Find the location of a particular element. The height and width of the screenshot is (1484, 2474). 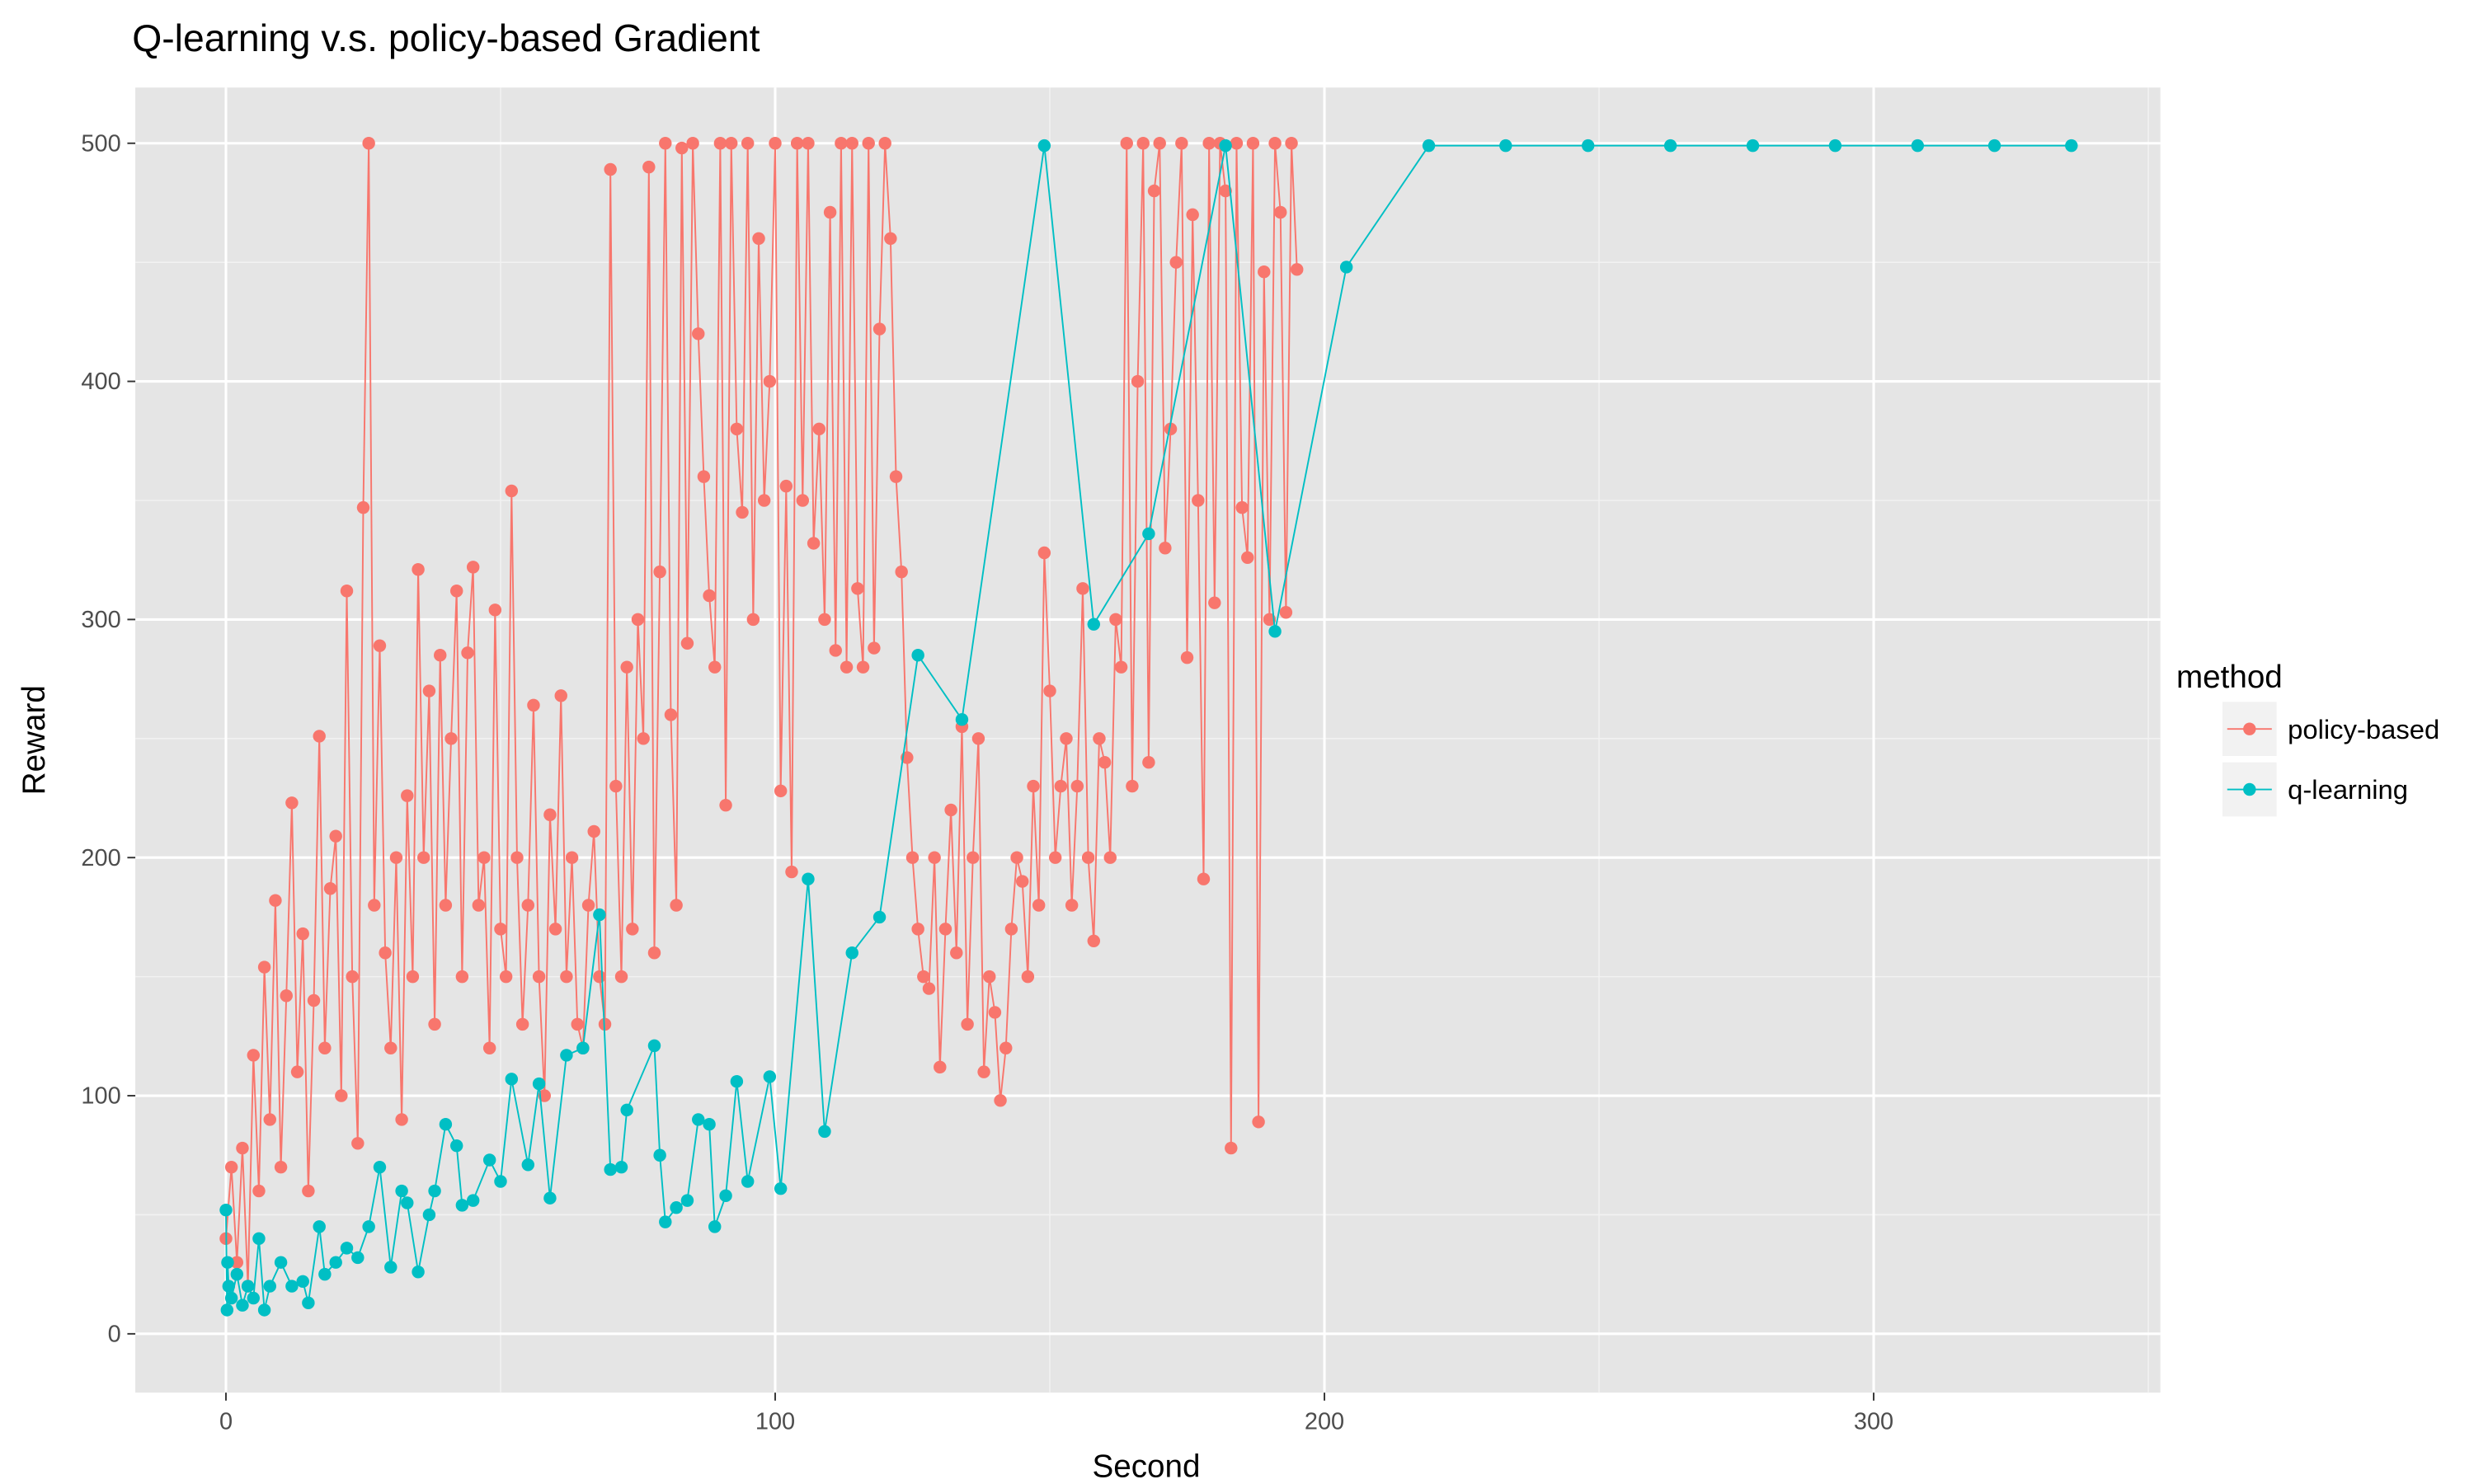

x-tick-label: 300 is located at coordinates (1873, 1422).